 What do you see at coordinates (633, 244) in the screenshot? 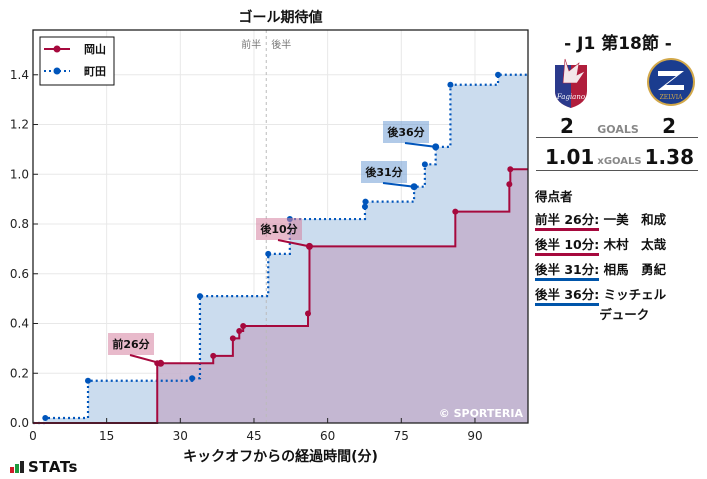
I see `scorer-name: 木村 太哉` at bounding box center [633, 244].